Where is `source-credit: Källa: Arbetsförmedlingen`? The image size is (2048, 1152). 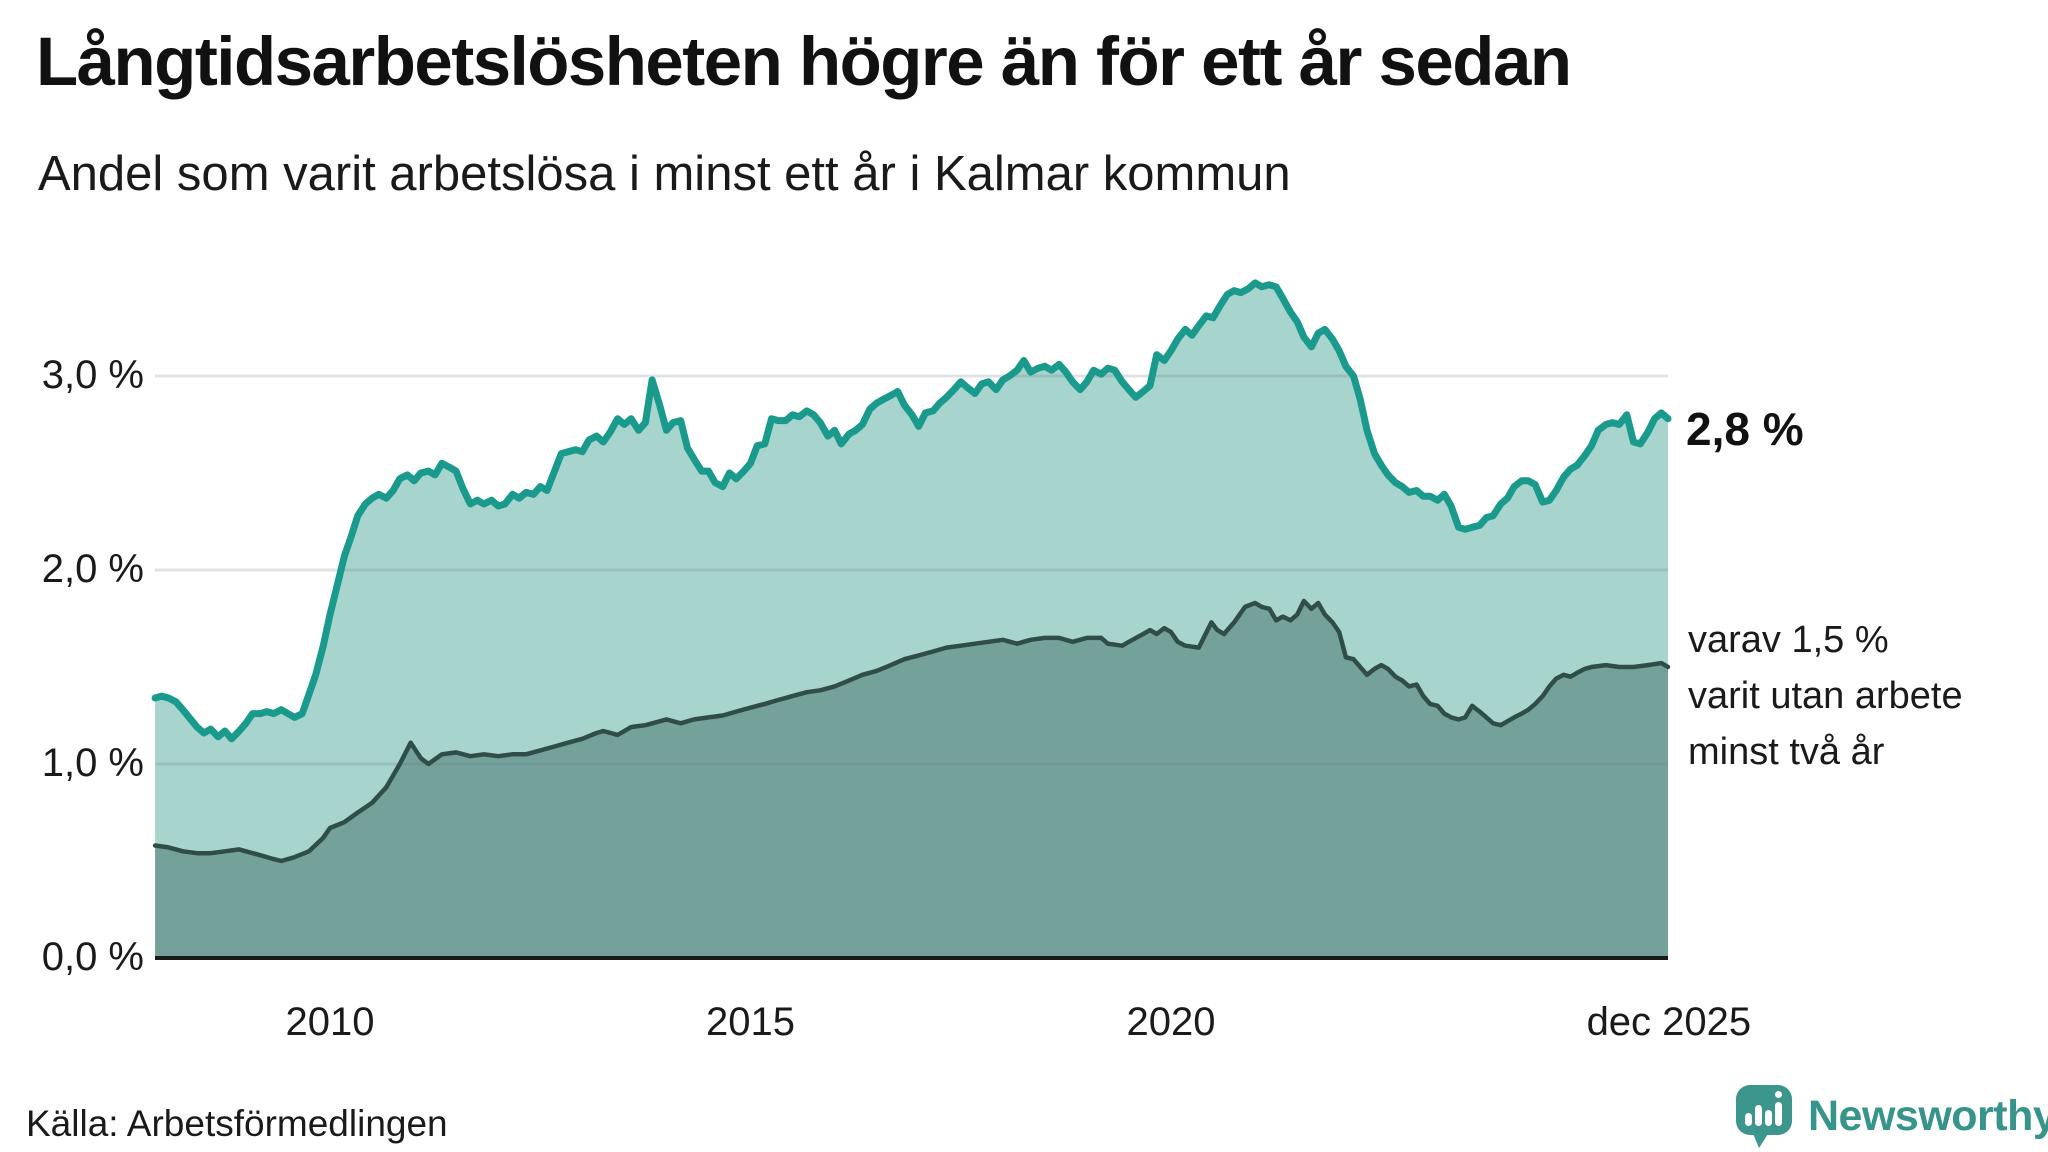
source-credit: Källa: Arbetsförmedlingen is located at coordinates (237, 1123).